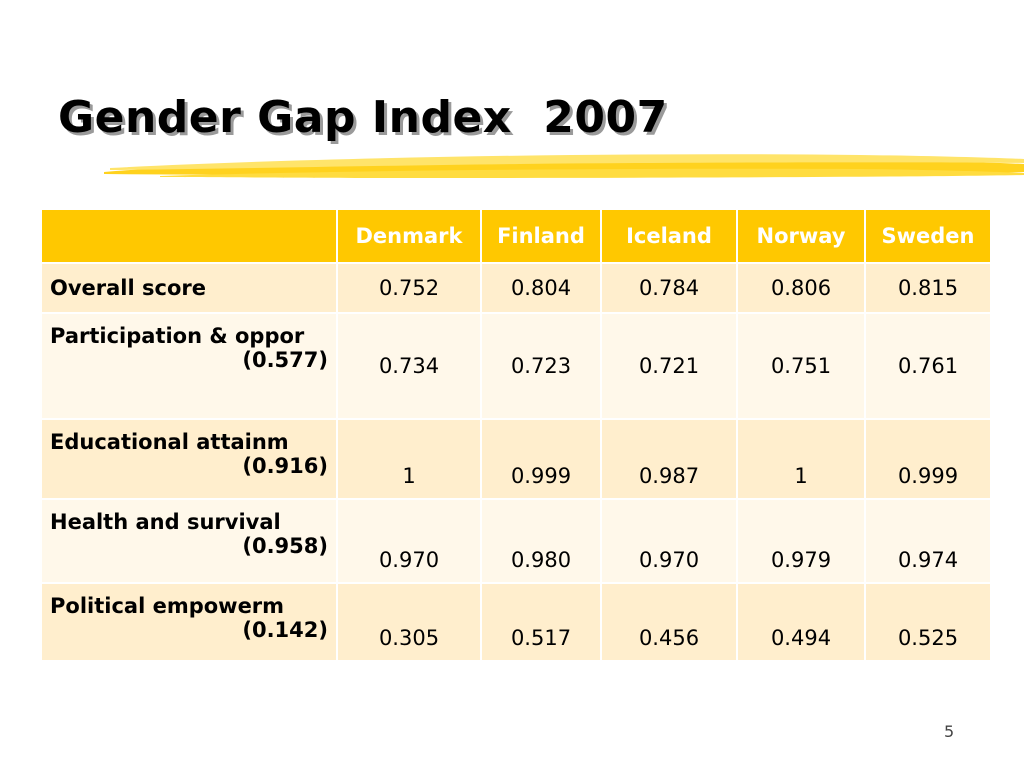 This screenshot has width=1024, height=768. Describe the element at coordinates (928, 366) in the screenshot. I see `value-cell: 0.761` at that location.